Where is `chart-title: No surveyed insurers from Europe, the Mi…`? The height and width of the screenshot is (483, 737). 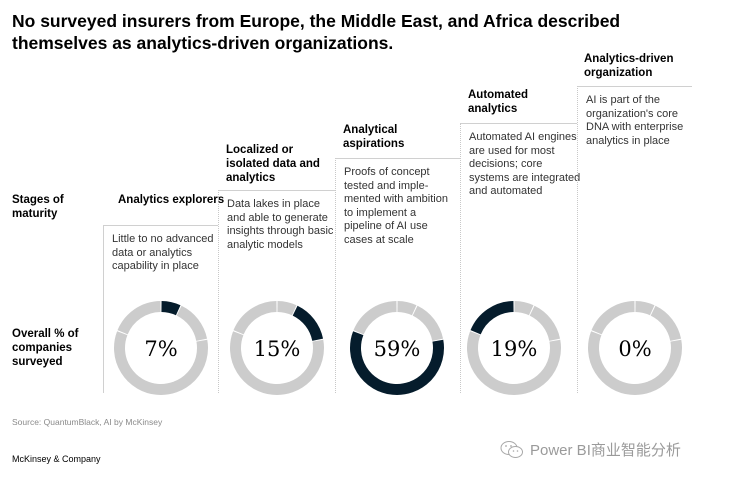 chart-title: No surveyed insurers from Europe, the Mi… is located at coordinates (316, 32).